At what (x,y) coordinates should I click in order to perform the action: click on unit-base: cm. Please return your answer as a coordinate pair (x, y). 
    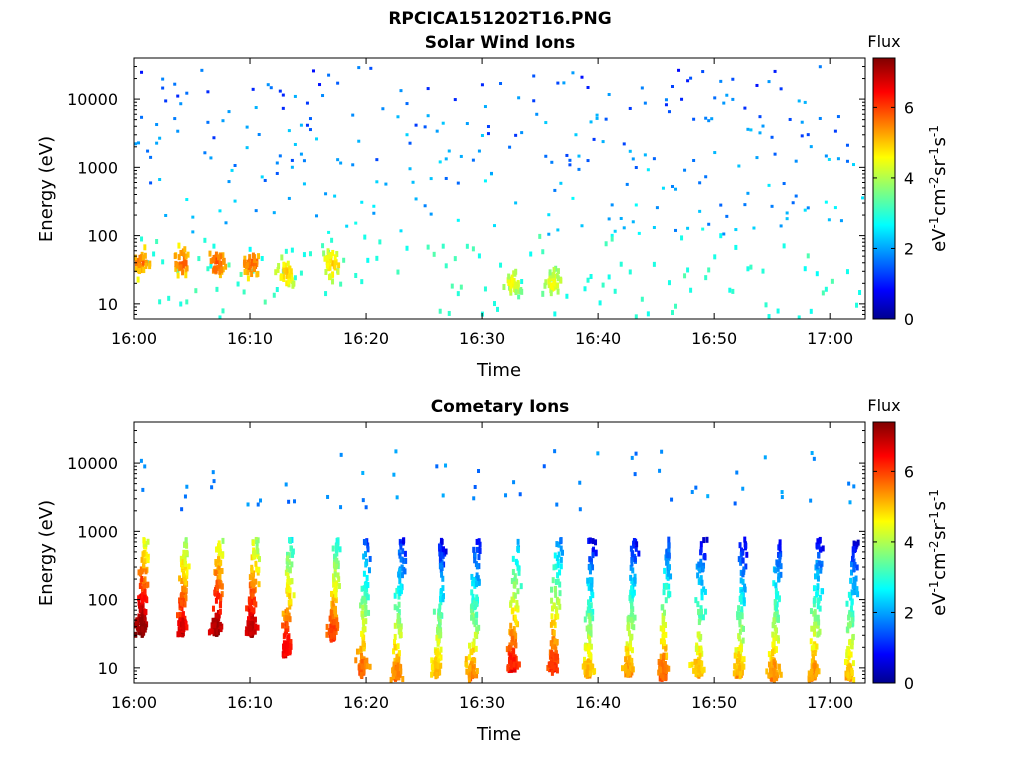
    Looking at the image, I should click on (939, 565).